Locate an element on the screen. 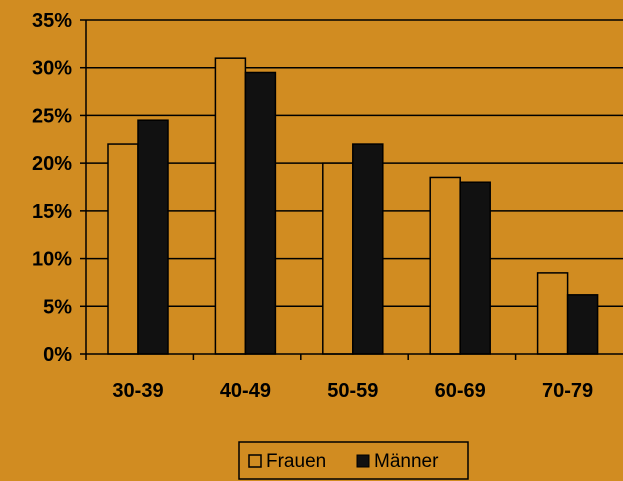 The image size is (623, 481). legend-label-maenner: Männer is located at coordinates (406, 461).